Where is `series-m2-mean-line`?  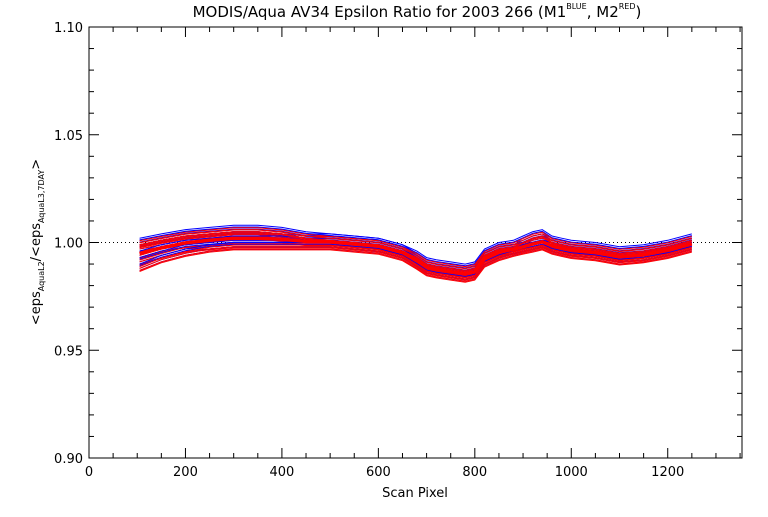 series-m2-mean-line is located at coordinates (416, 256).